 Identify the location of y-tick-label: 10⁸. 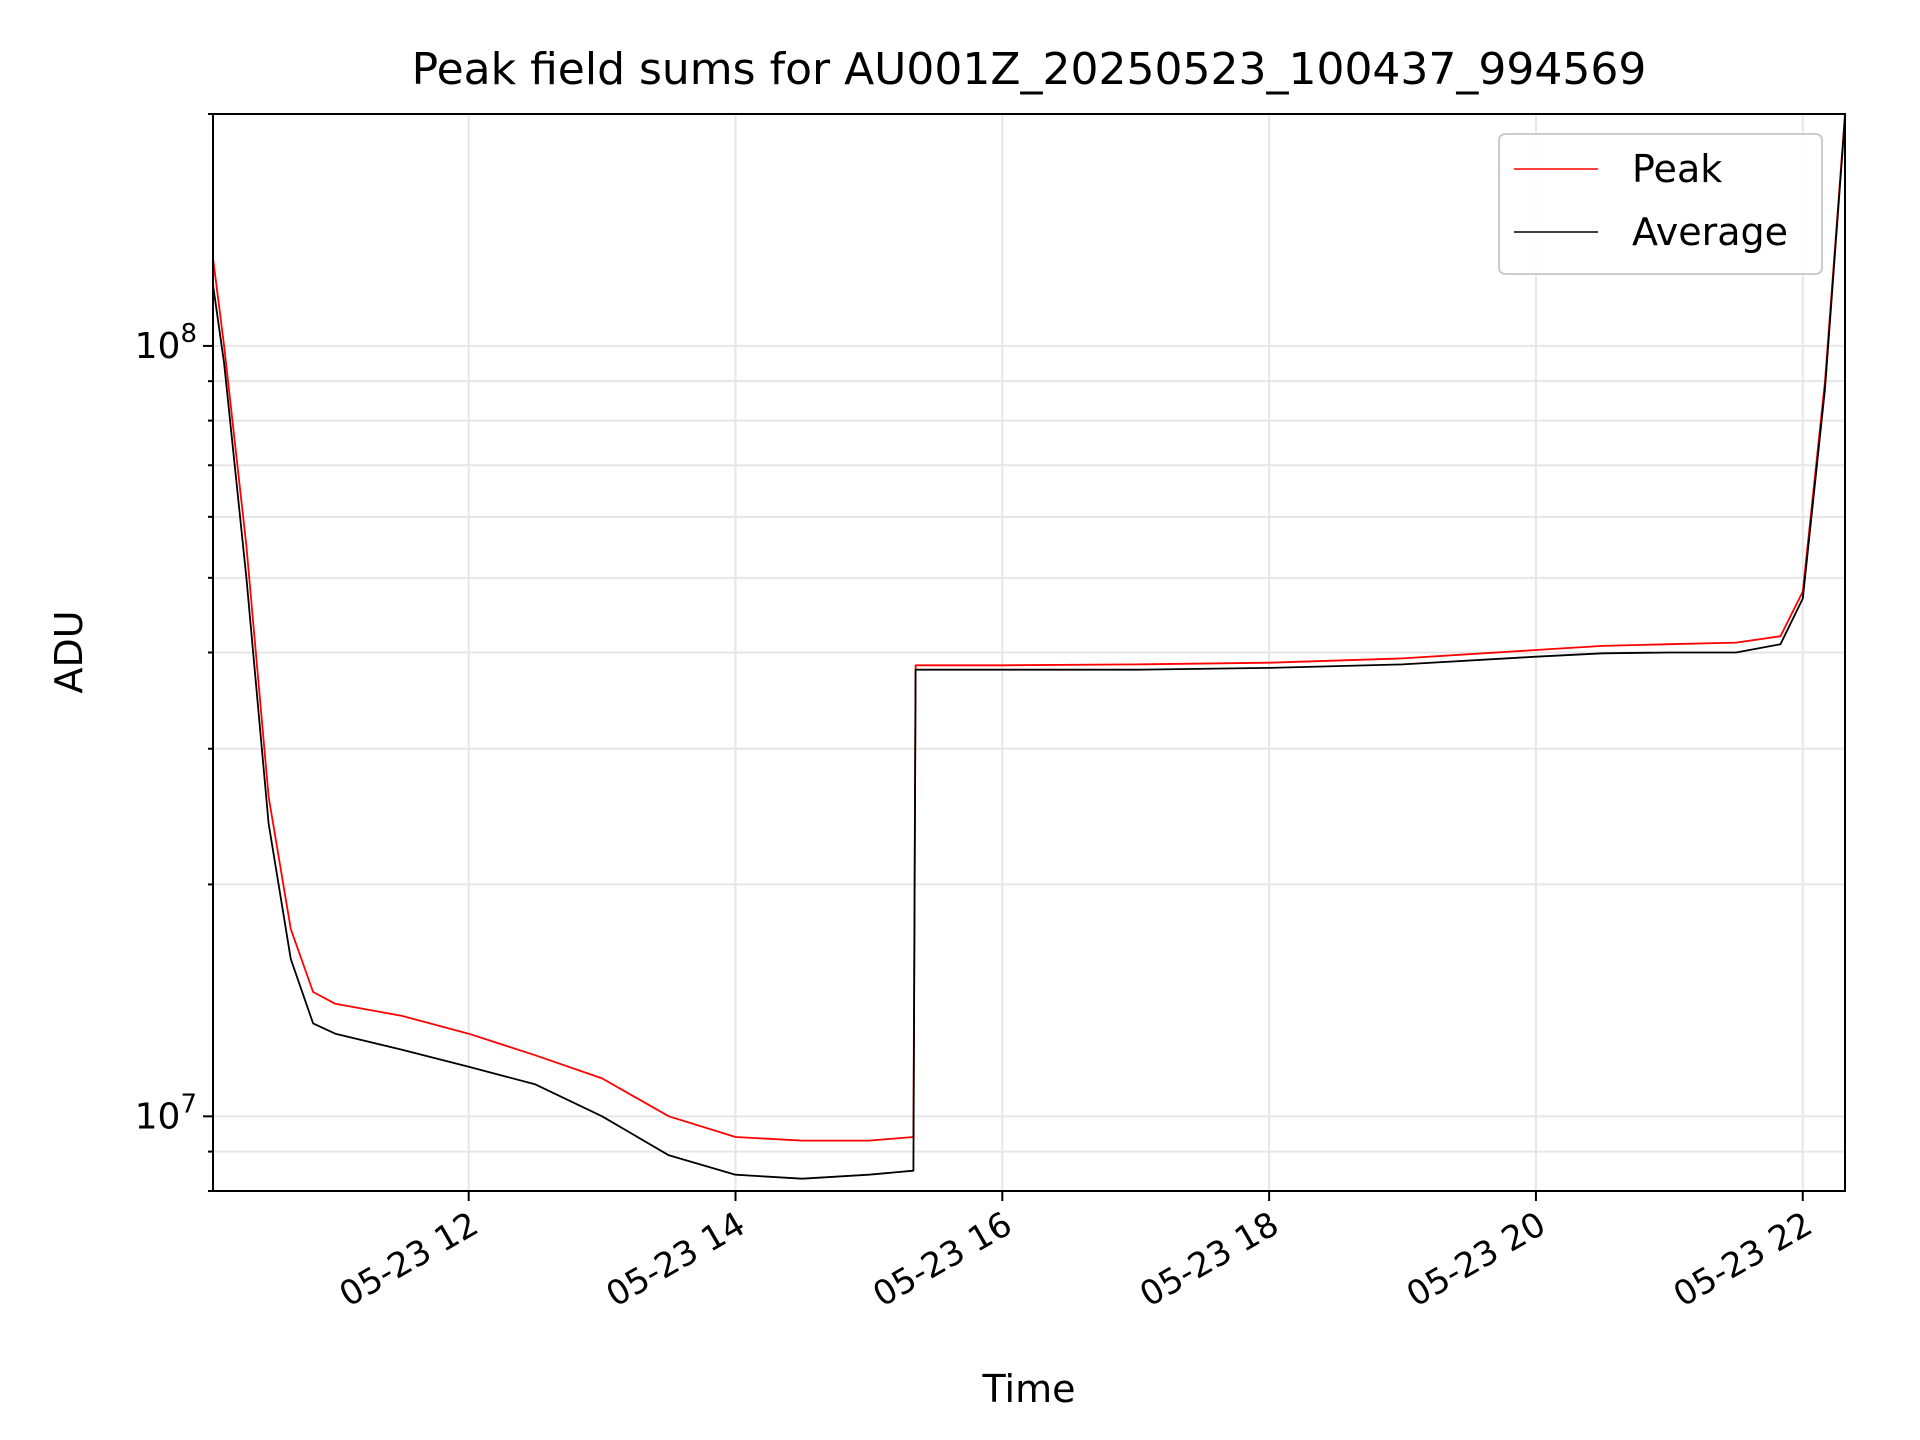
(166, 343).